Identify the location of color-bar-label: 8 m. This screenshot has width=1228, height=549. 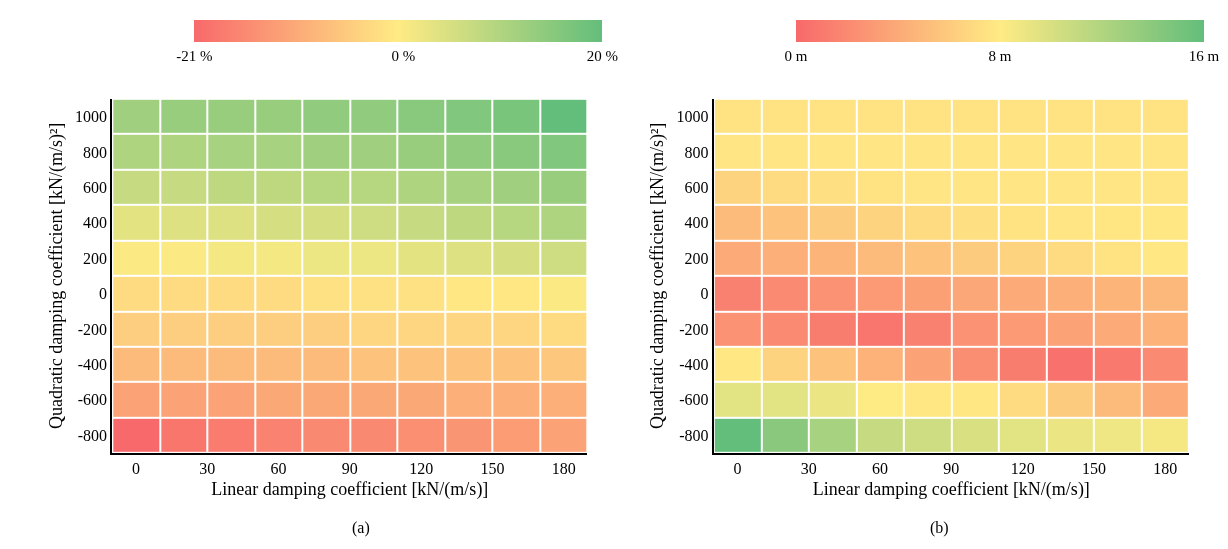
(1000, 55).